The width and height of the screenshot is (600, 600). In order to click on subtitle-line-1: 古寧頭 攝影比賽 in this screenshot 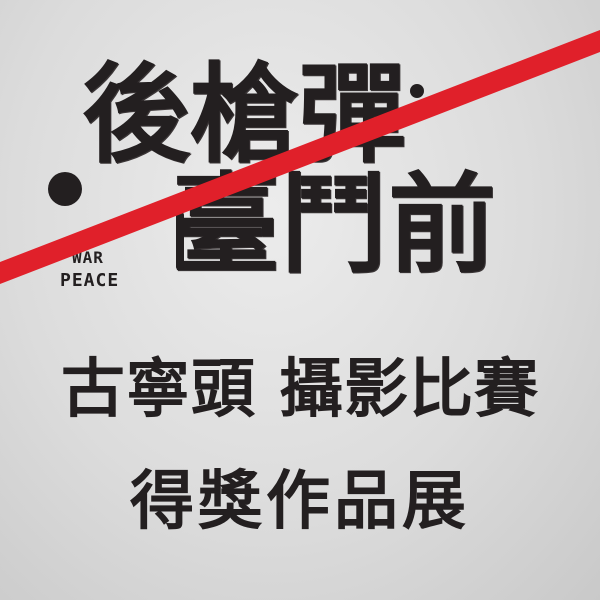, I will do `click(300, 390)`.